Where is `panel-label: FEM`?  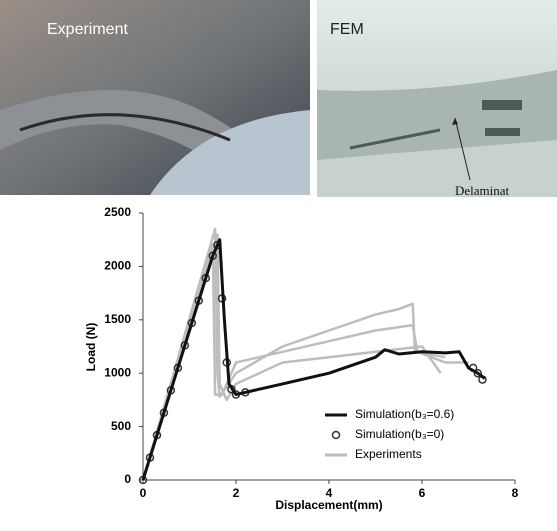 panel-label: FEM is located at coordinates (347, 29).